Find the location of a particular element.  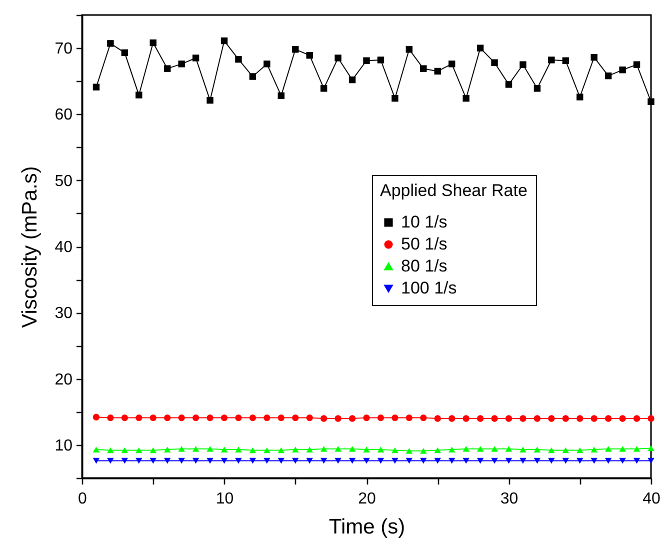

legend-label: 80 1/s is located at coordinates (424, 266).